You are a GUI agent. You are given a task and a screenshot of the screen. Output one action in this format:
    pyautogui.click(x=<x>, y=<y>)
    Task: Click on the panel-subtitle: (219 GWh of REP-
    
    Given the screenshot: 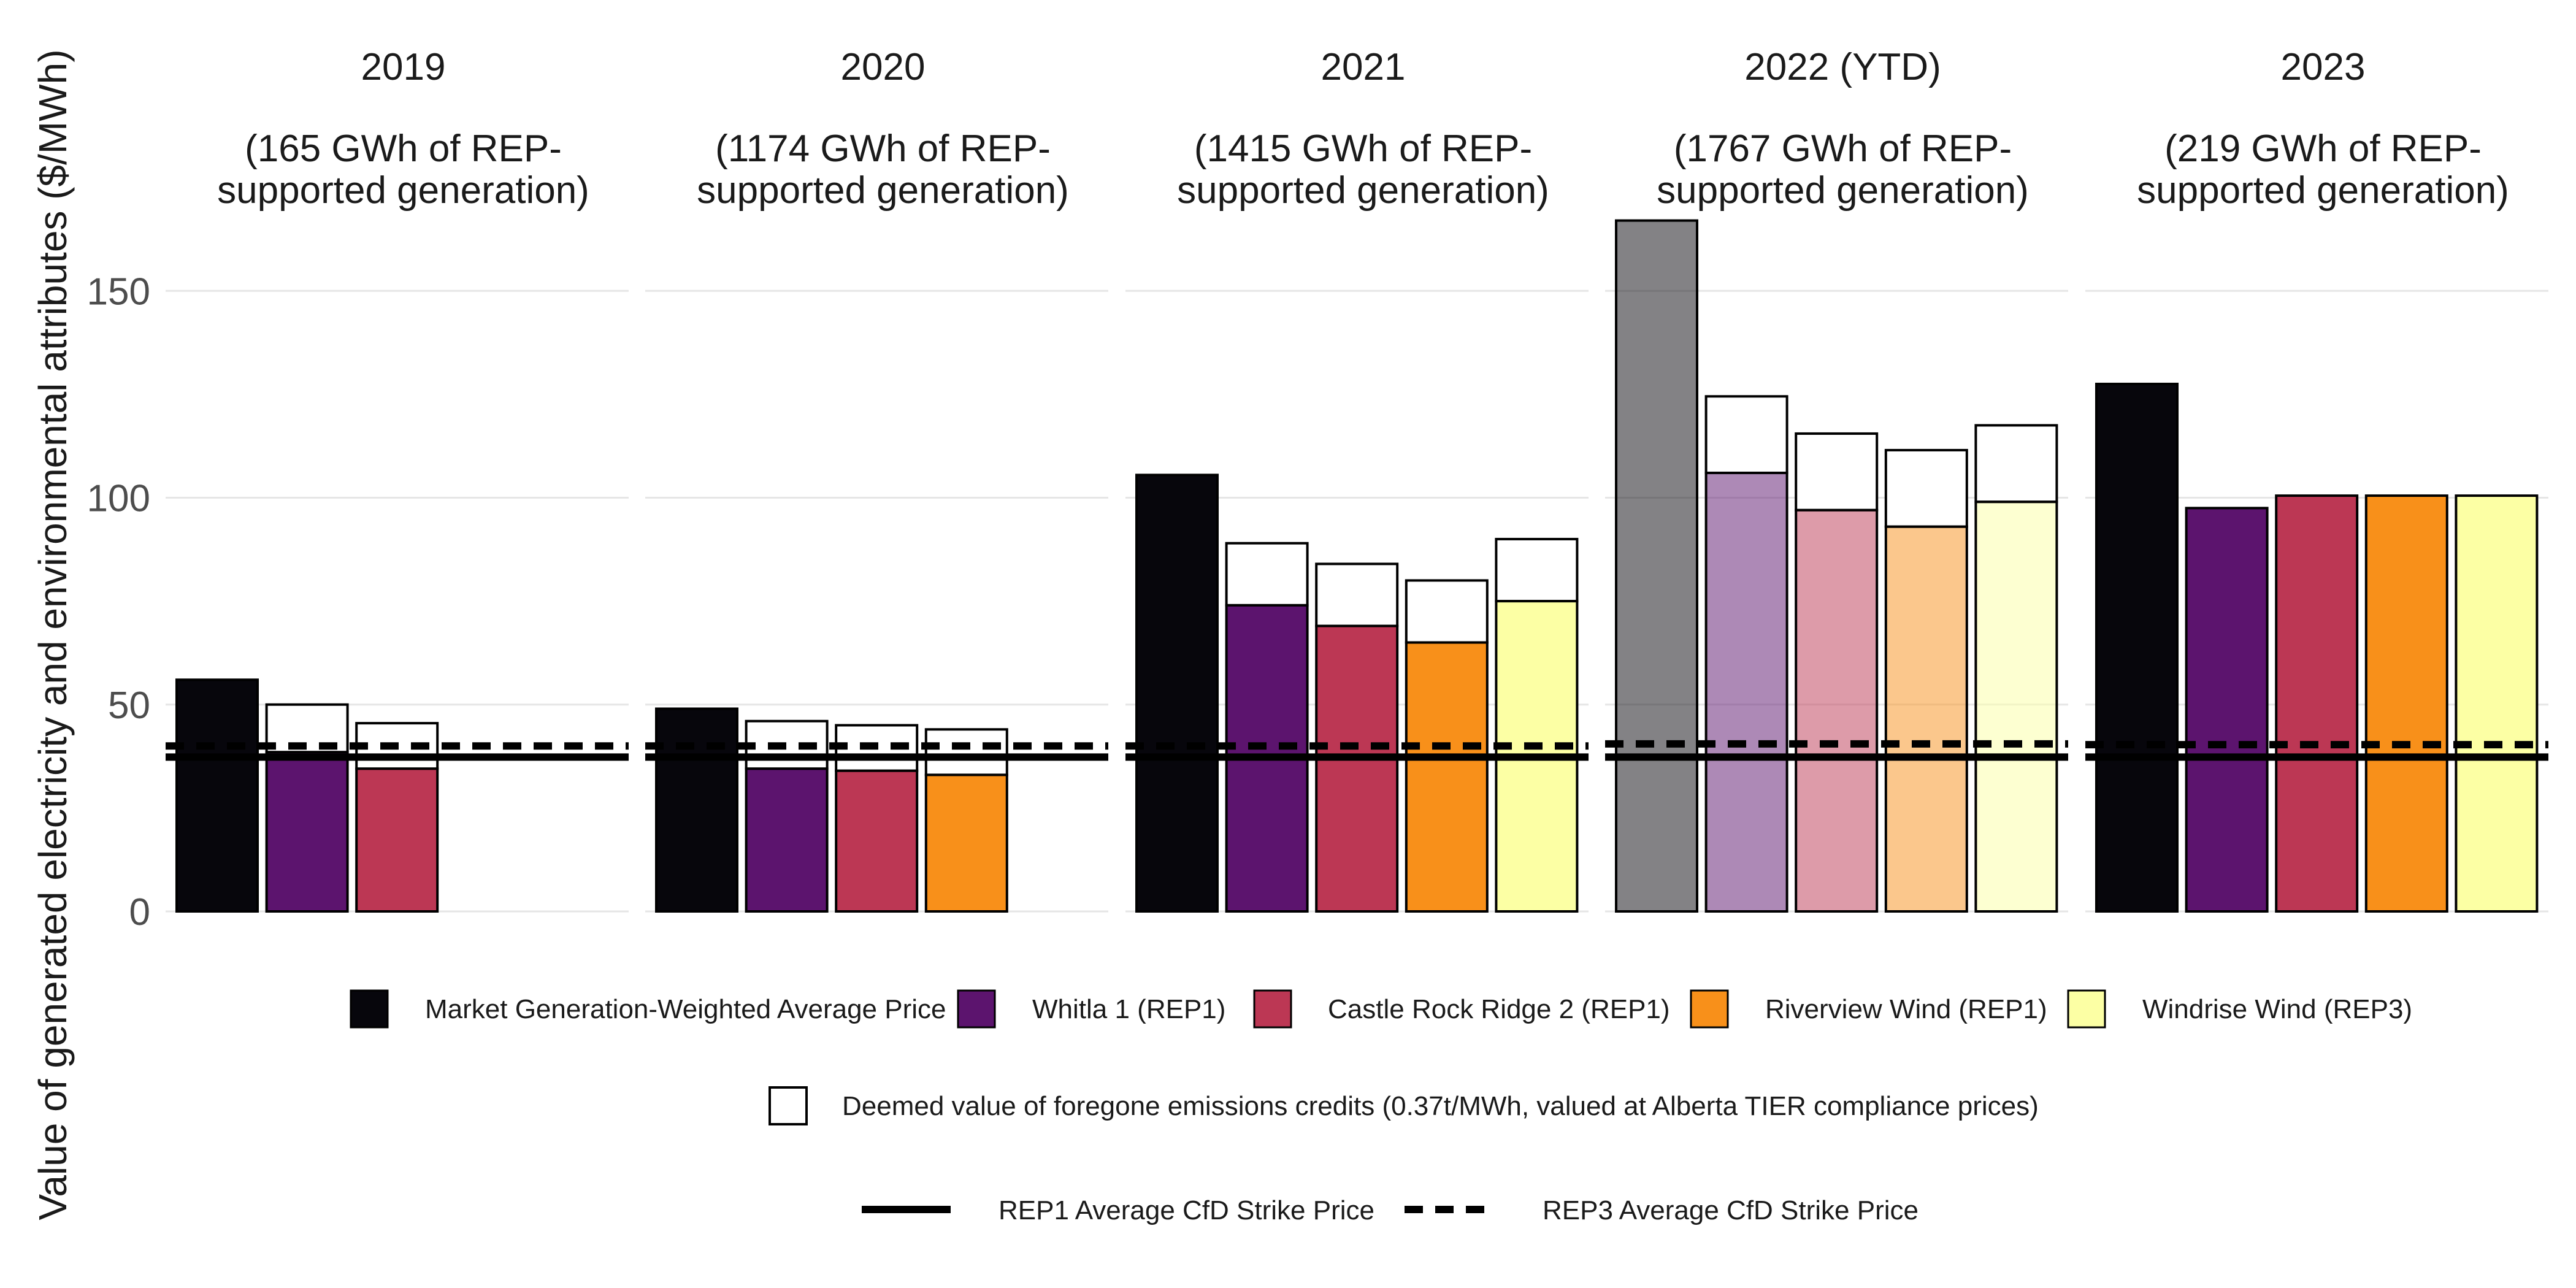 What is the action you would take?
    pyautogui.click(x=2323, y=149)
    